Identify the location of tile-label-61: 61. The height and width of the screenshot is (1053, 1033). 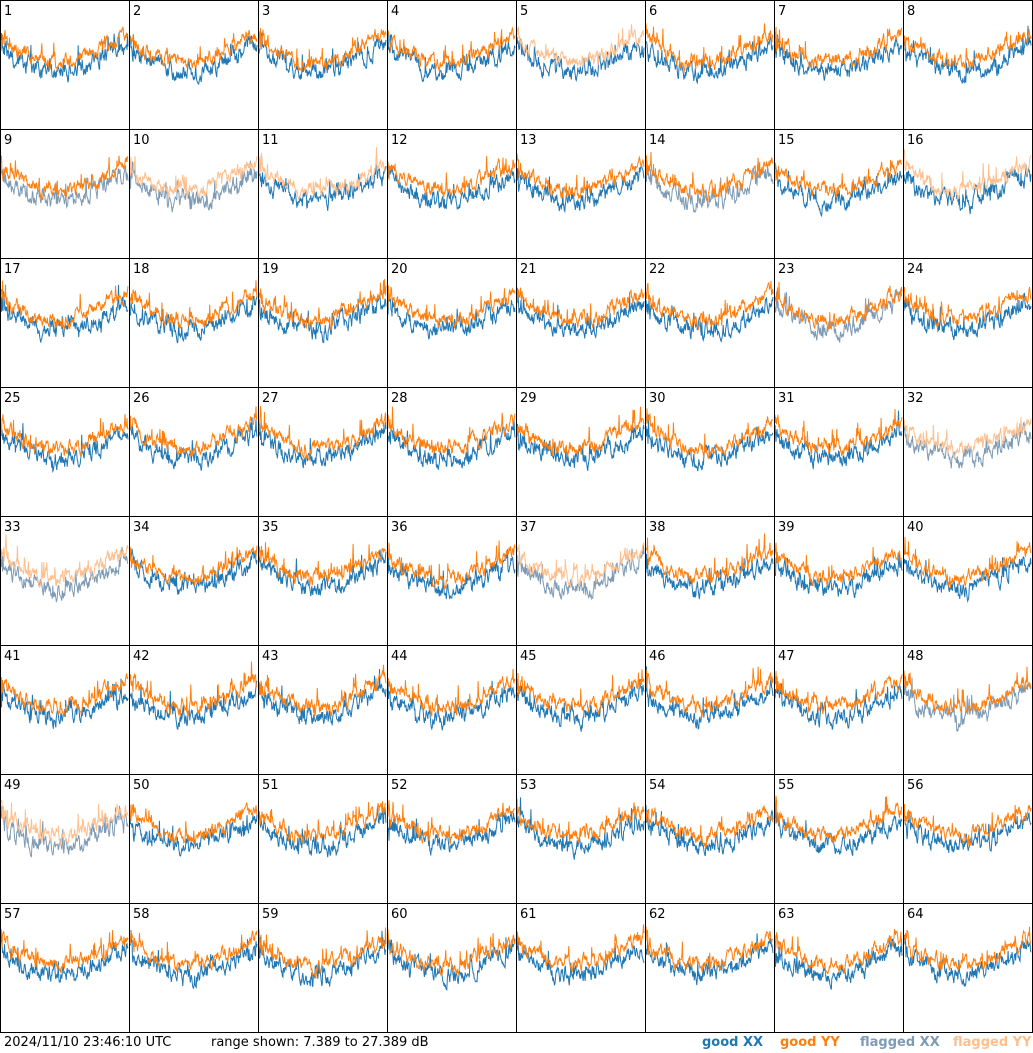
(528, 914).